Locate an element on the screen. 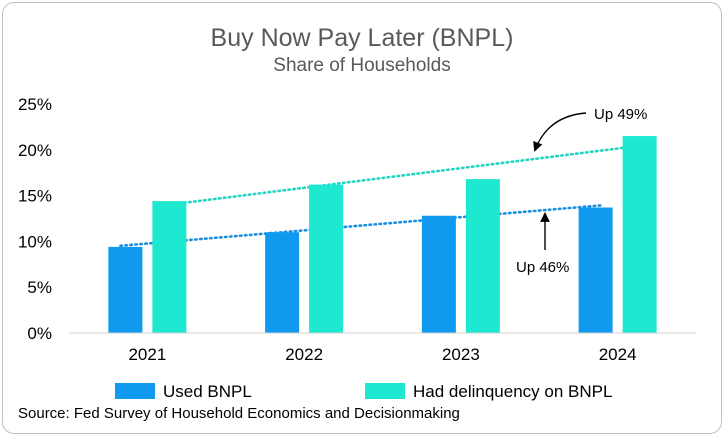  x-tick-label: 2021 is located at coordinates (147, 354).